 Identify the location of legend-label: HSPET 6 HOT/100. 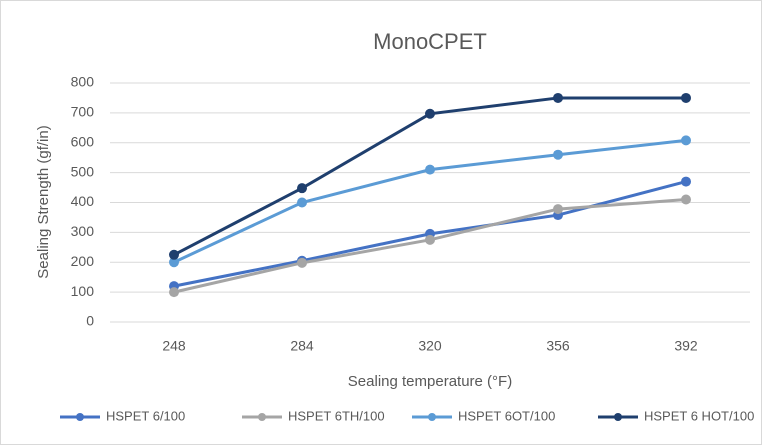
(699, 415).